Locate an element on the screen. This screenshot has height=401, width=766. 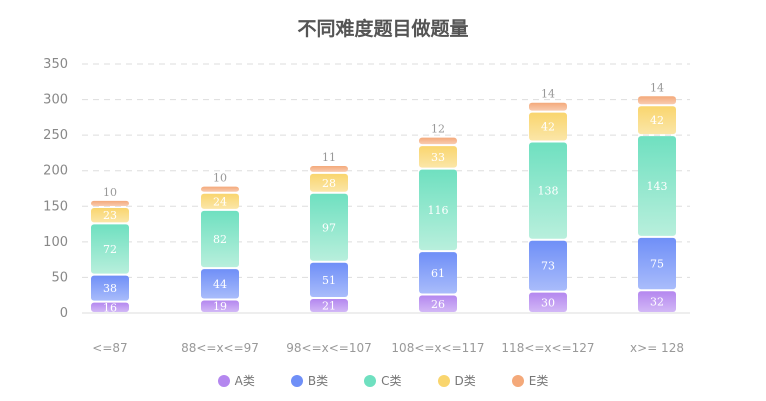
data-label: 30 is located at coordinates (548, 302).